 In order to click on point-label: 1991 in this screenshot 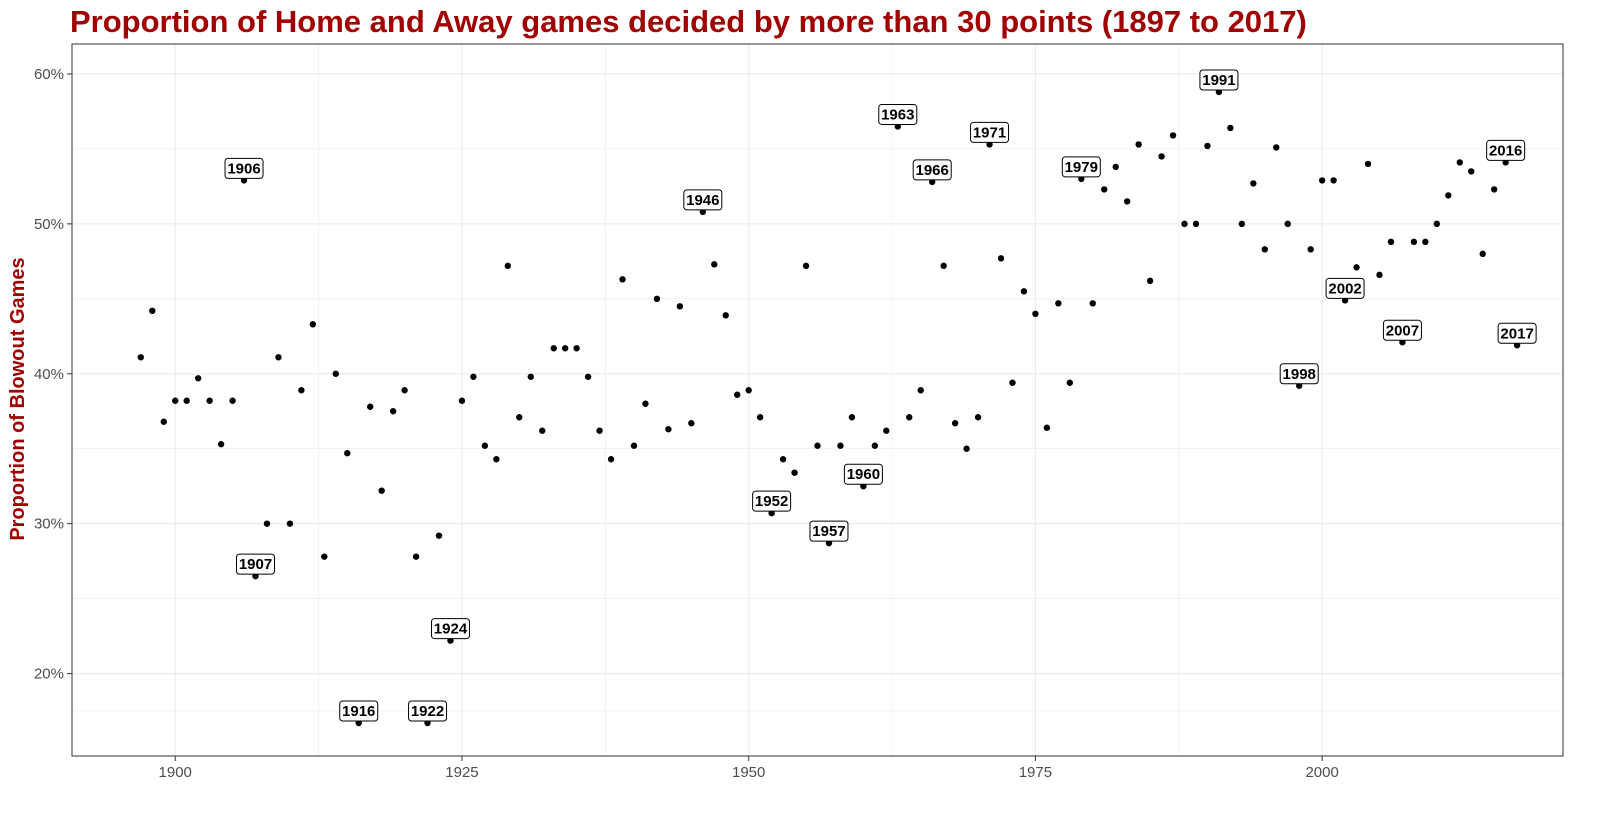, I will do `click(1218, 80)`.